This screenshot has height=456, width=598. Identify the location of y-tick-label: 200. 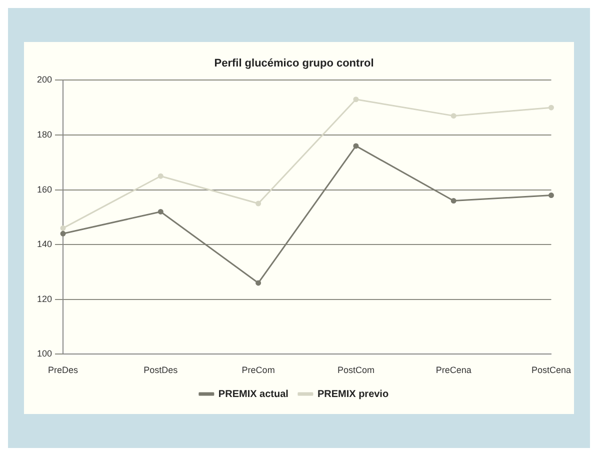
(44, 79).